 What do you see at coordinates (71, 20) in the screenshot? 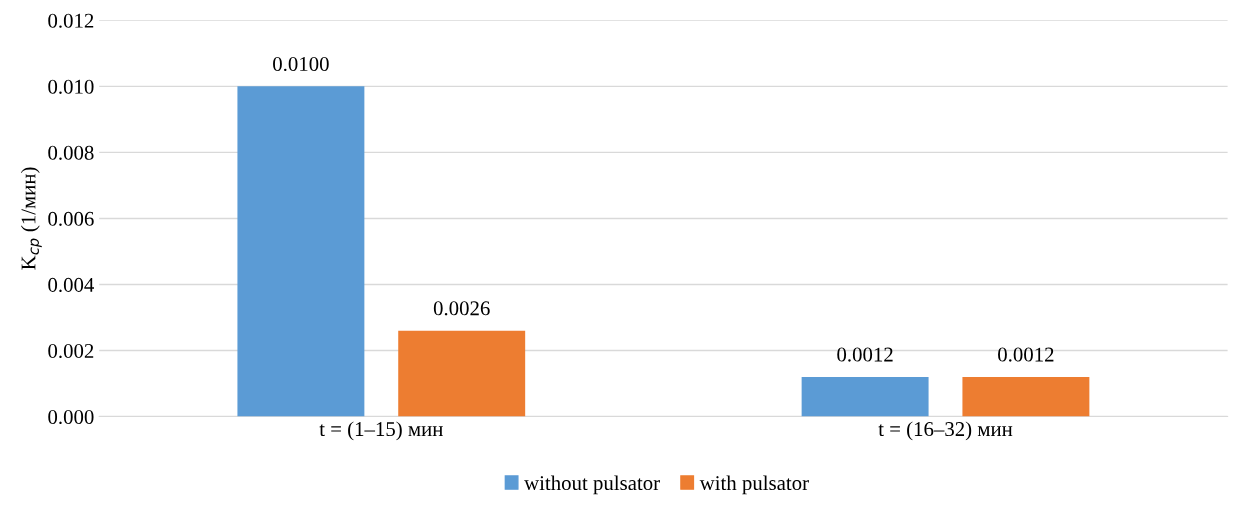
I see `y-tick-label: 0.012` at bounding box center [71, 20].